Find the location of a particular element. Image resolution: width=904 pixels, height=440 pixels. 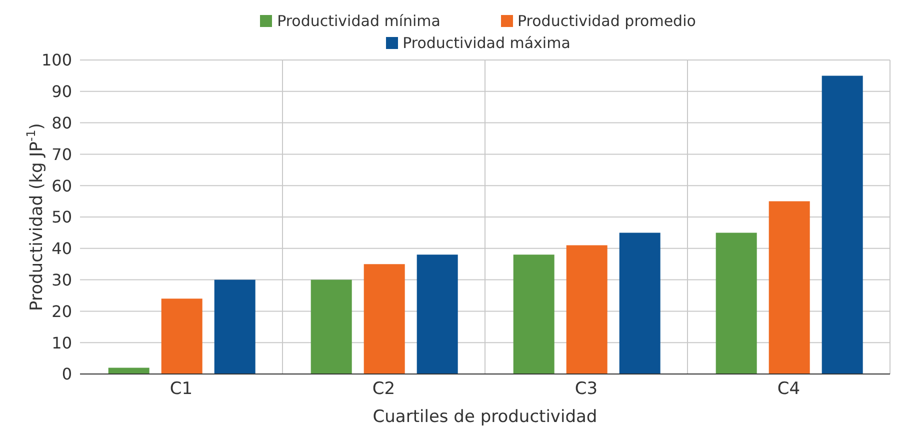

y-tick-label: 90 is located at coordinates (62, 92).